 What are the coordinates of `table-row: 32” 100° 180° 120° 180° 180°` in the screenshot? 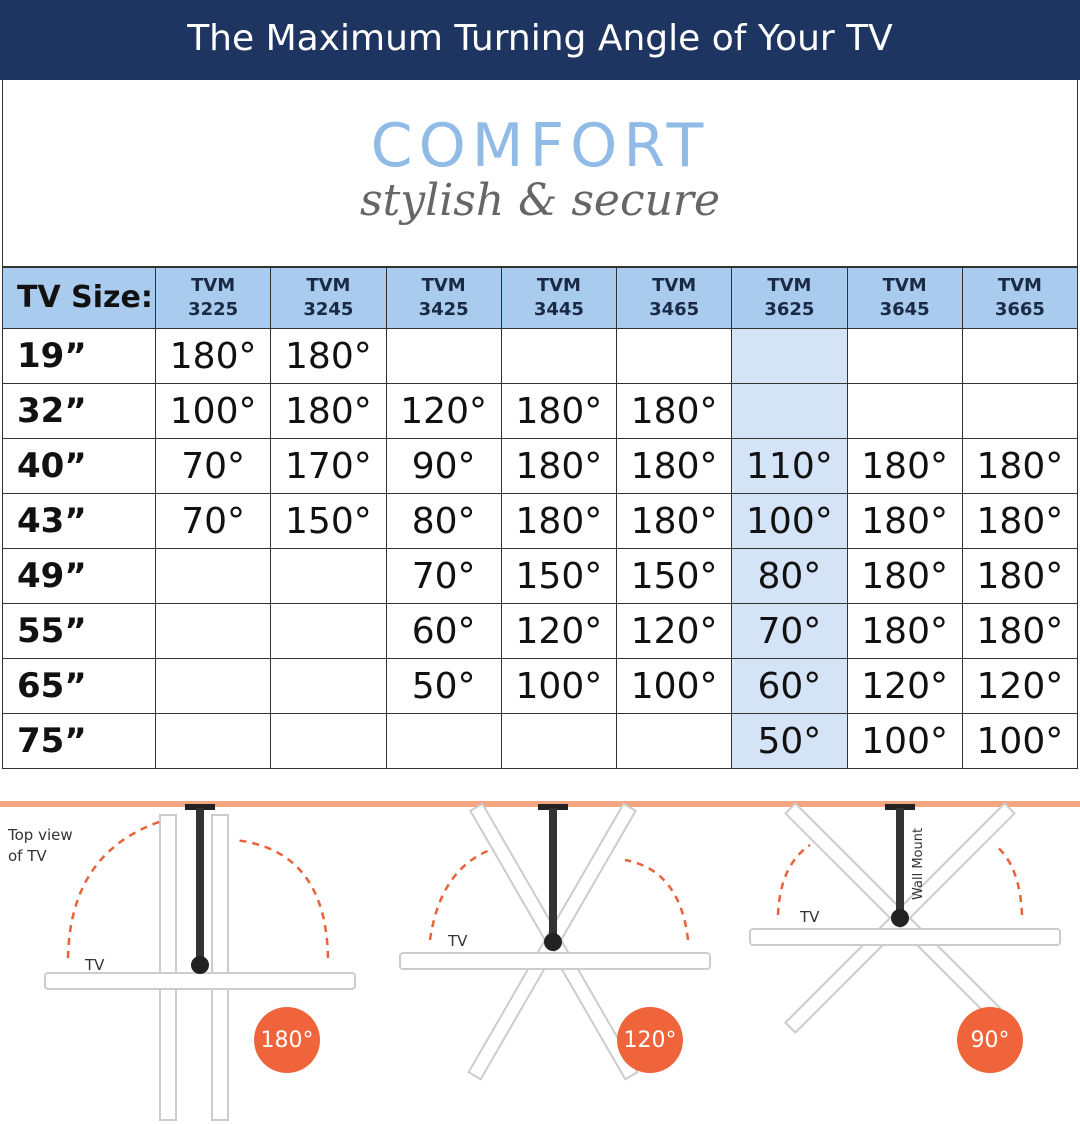 It's located at (540, 411).